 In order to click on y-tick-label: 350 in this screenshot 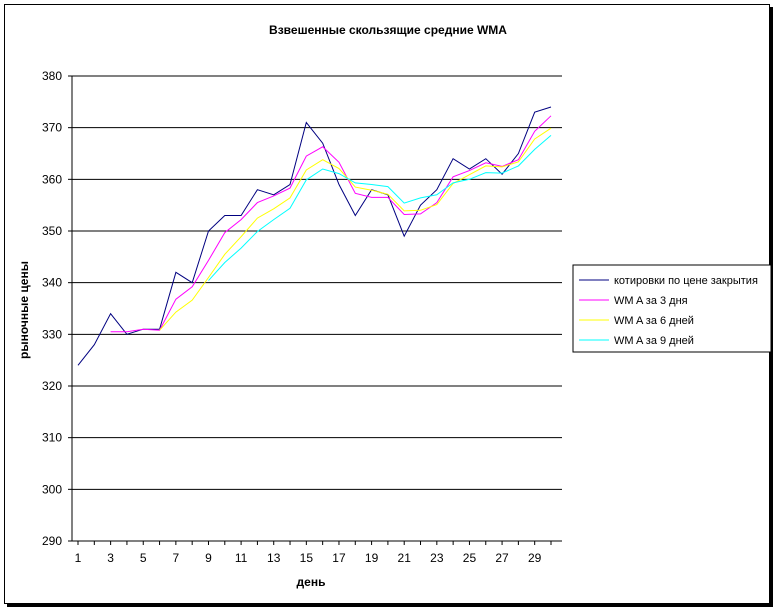, I will do `click(52, 231)`.